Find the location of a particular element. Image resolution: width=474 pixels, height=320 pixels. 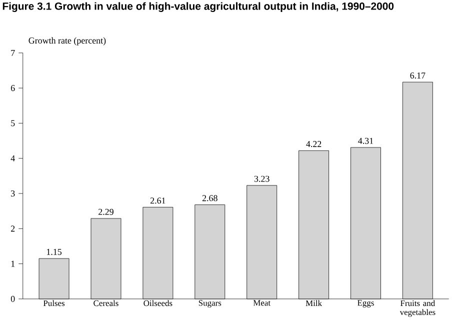

y-axis-title: Growth rate (percent) is located at coordinates (67, 41).